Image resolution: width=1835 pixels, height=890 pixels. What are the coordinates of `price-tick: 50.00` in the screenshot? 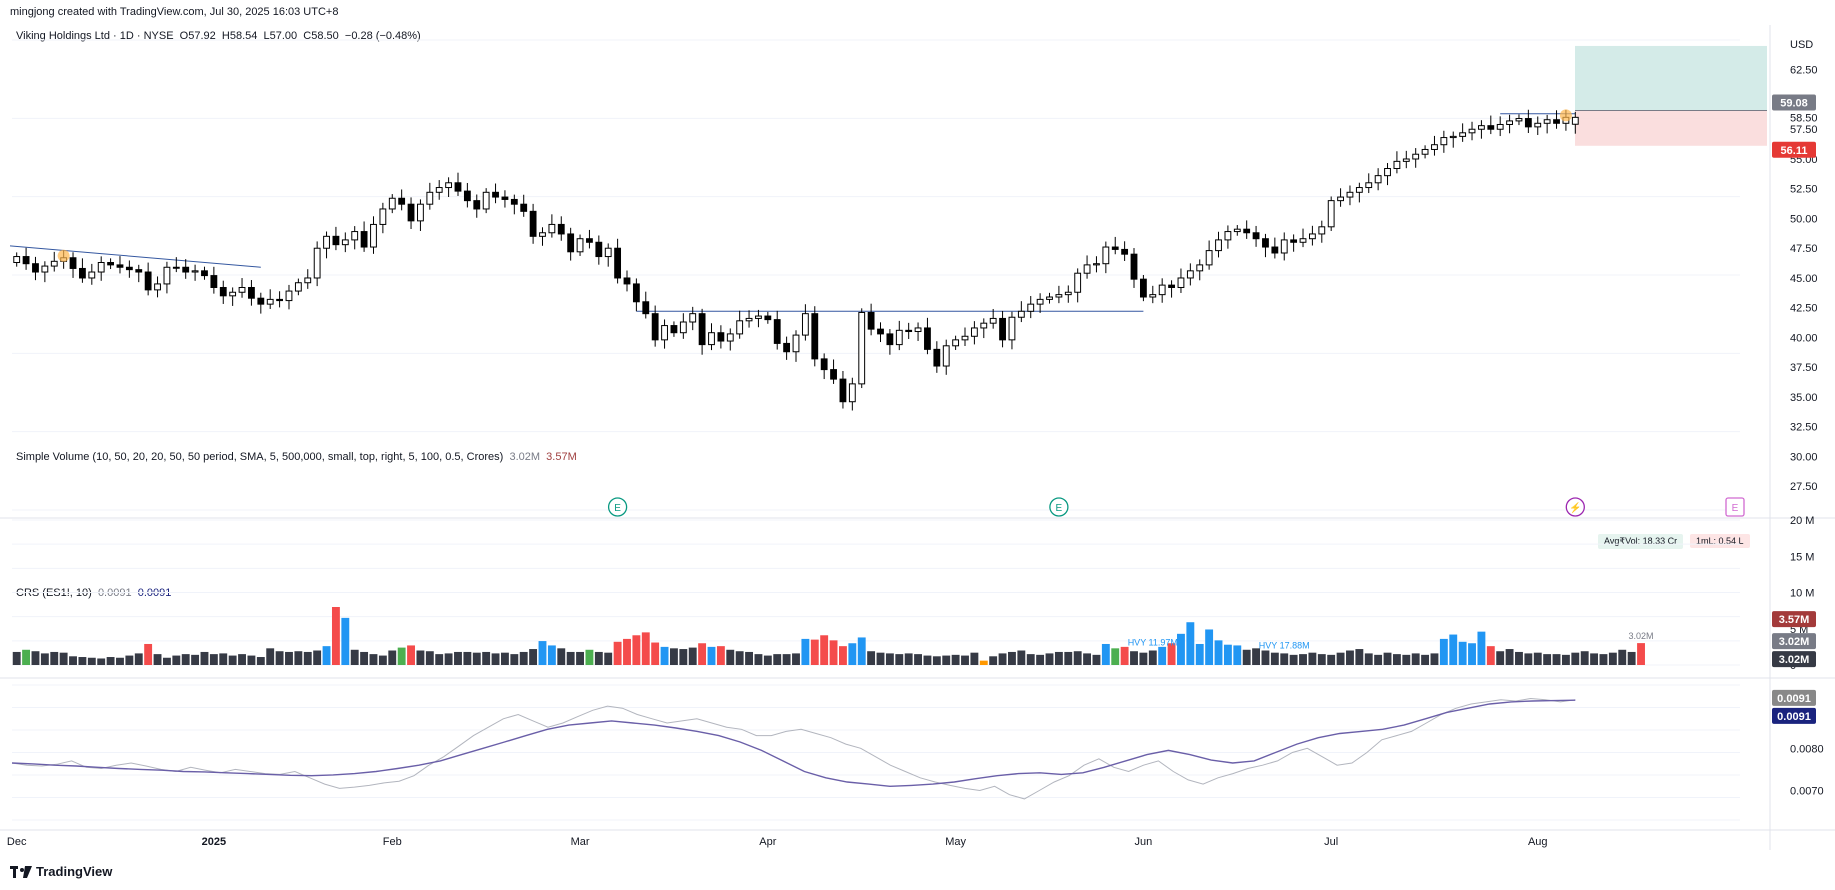 It's located at (1804, 219).